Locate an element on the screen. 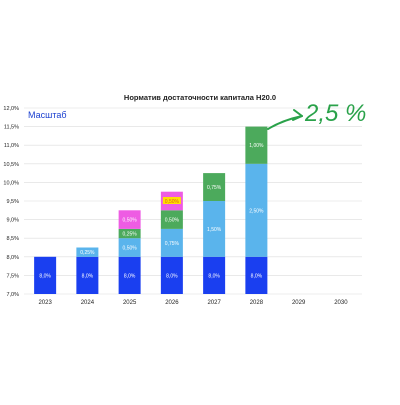 The image size is (400, 405). data-label: 2,50% is located at coordinates (256, 211).